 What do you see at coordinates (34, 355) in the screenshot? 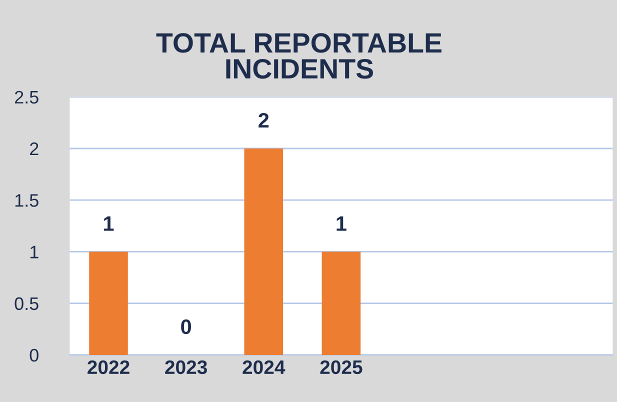
I see `y-tick-label: 0` at bounding box center [34, 355].